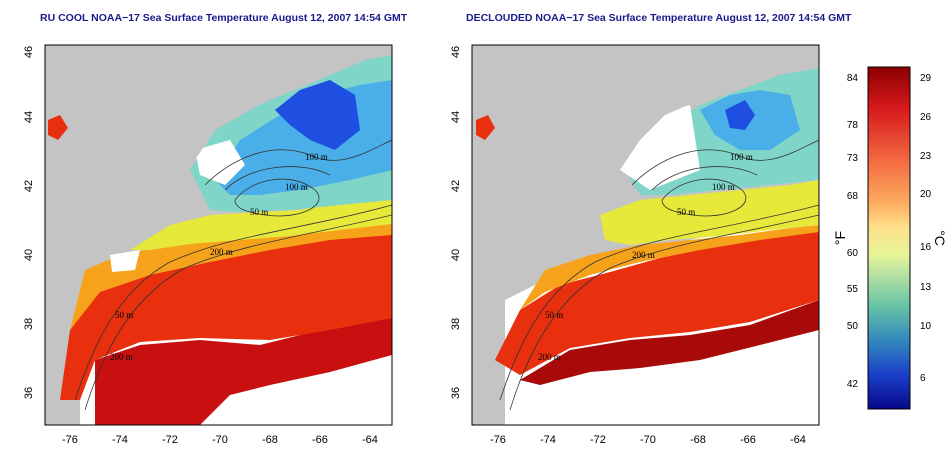 The width and height of the screenshot is (950, 475). I want to click on right-y-axis: 46 44 42 40 38 36, so click(456, 222).